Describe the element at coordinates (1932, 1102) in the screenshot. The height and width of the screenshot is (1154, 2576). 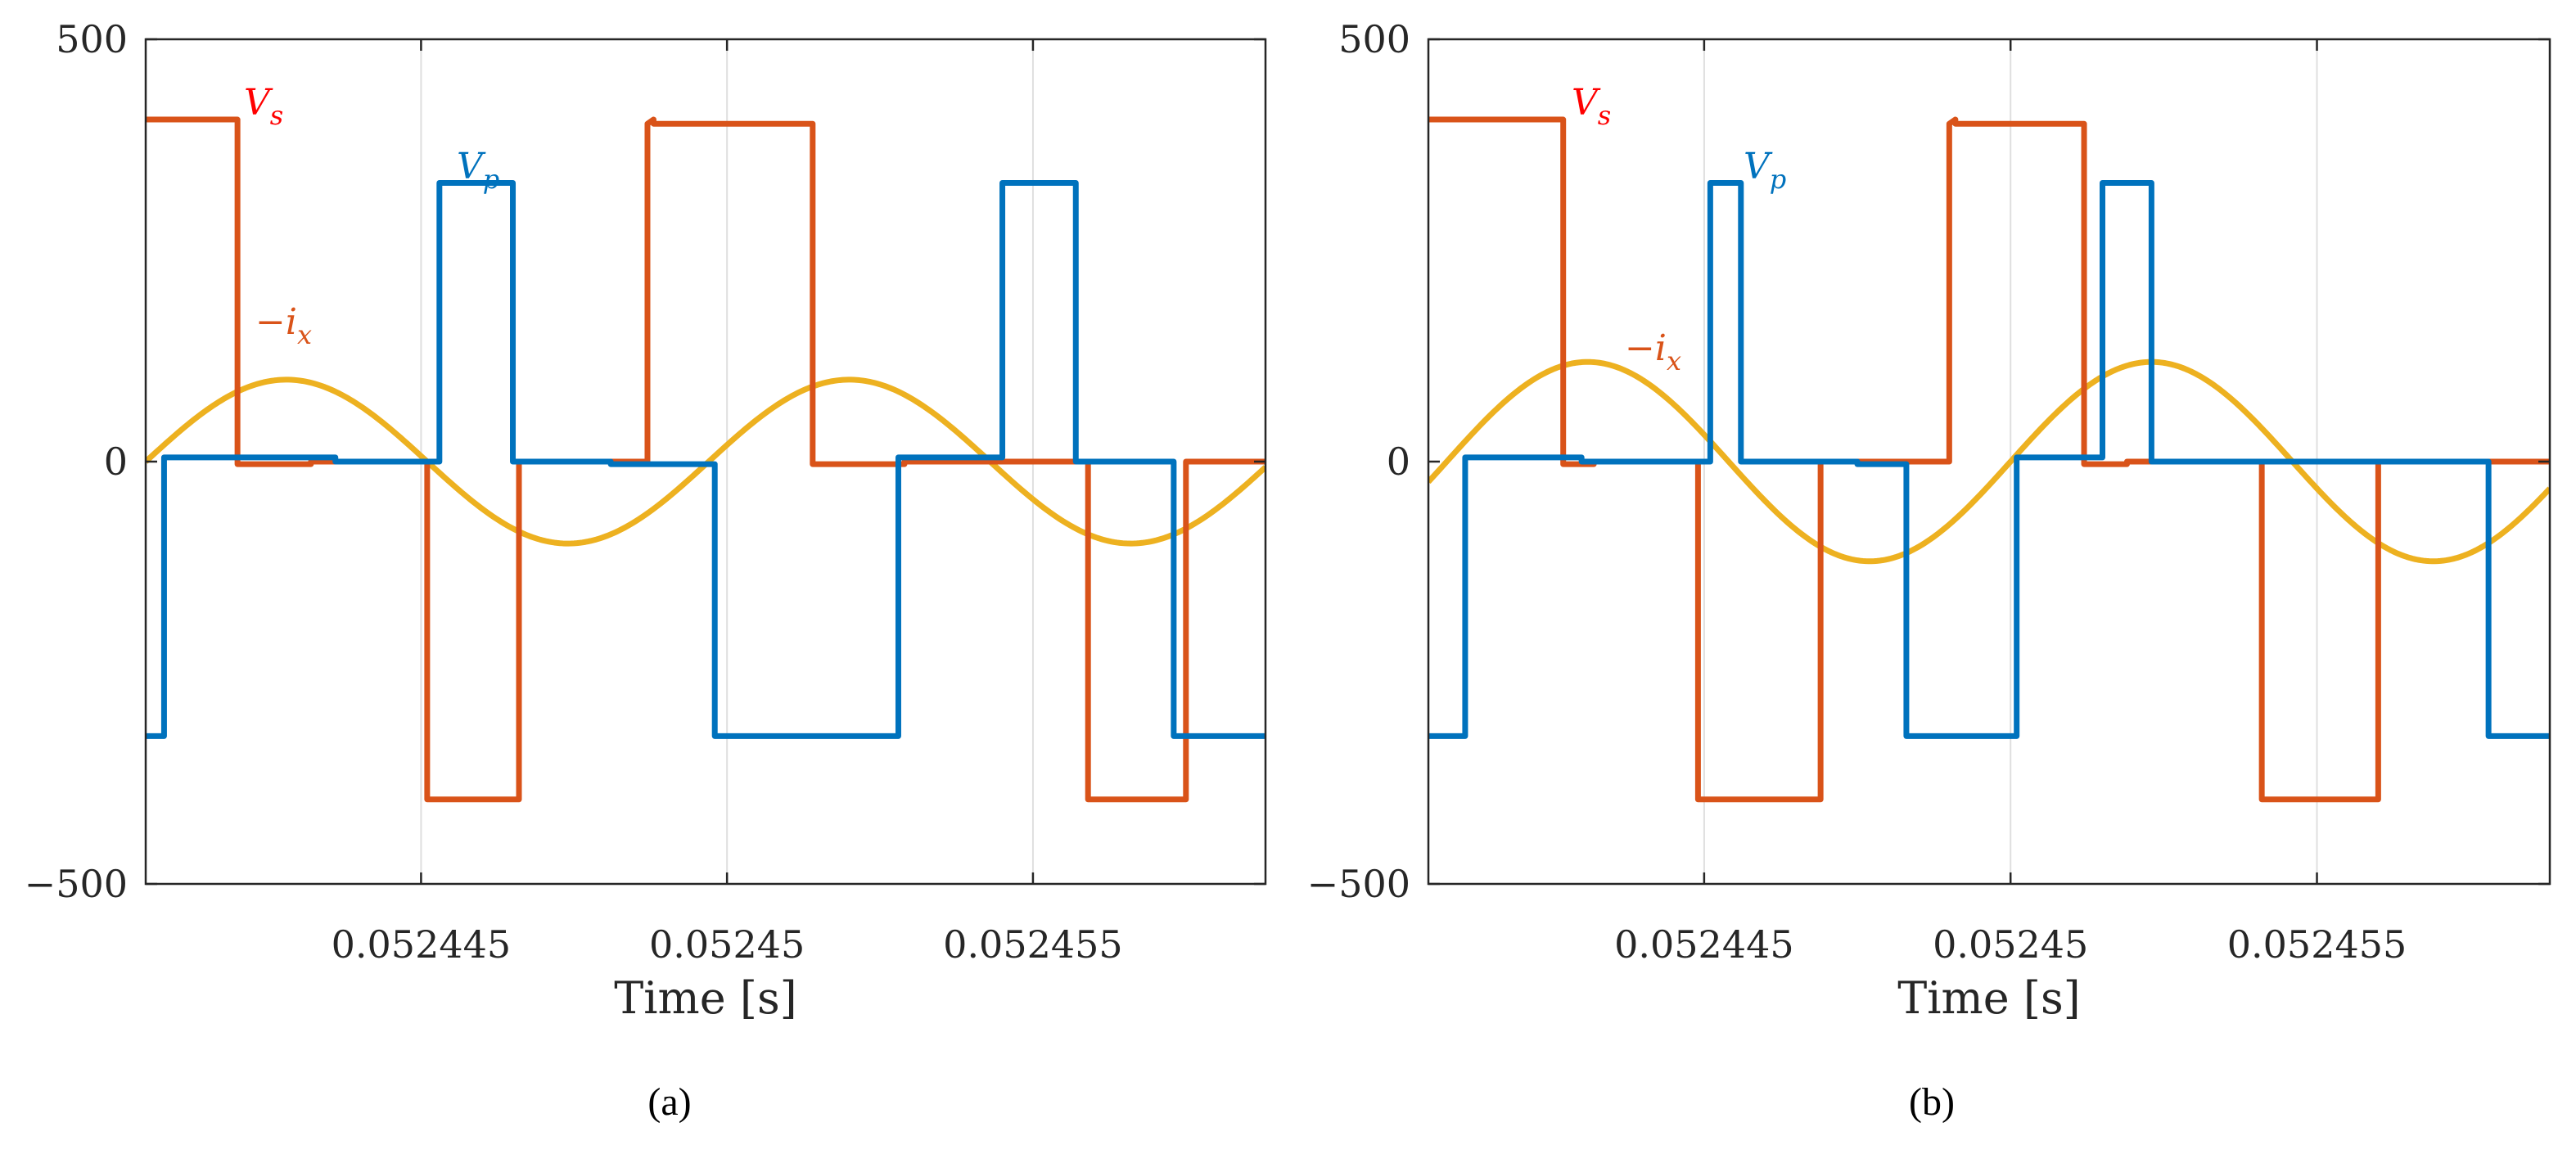
I see `panel-label: (b)` at that location.